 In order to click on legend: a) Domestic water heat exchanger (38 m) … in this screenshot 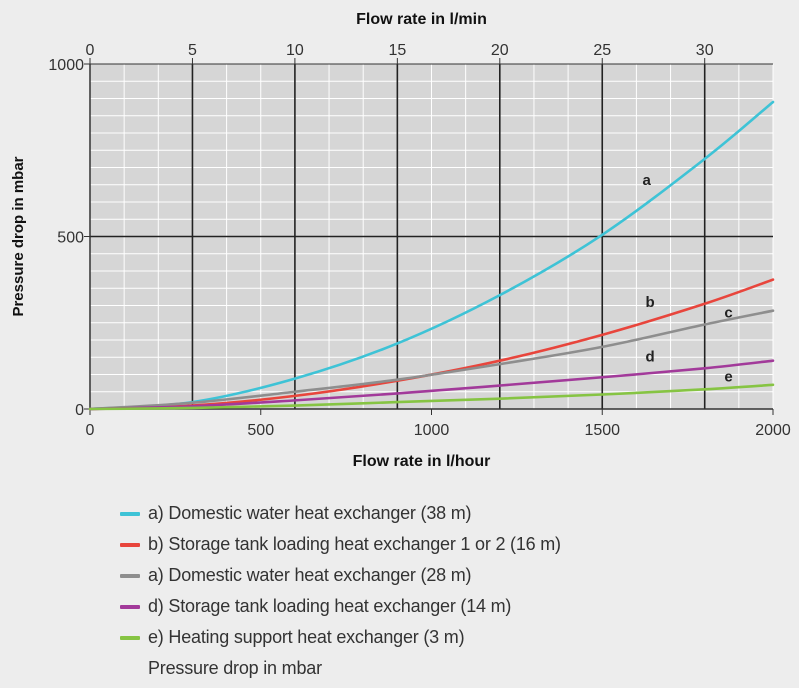, I will do `click(340, 591)`.